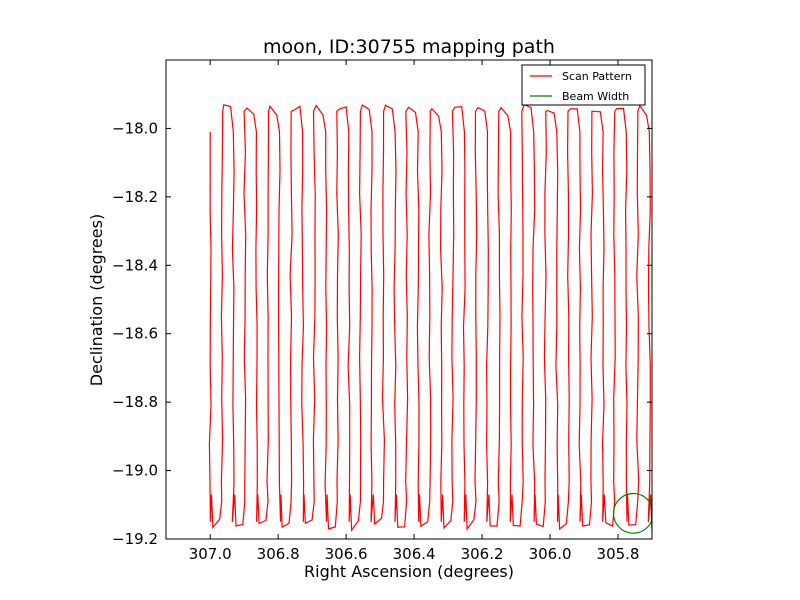 The width and height of the screenshot is (800, 600). I want to click on legend-label-scan-pattern: Scan Pattern, so click(597, 76).